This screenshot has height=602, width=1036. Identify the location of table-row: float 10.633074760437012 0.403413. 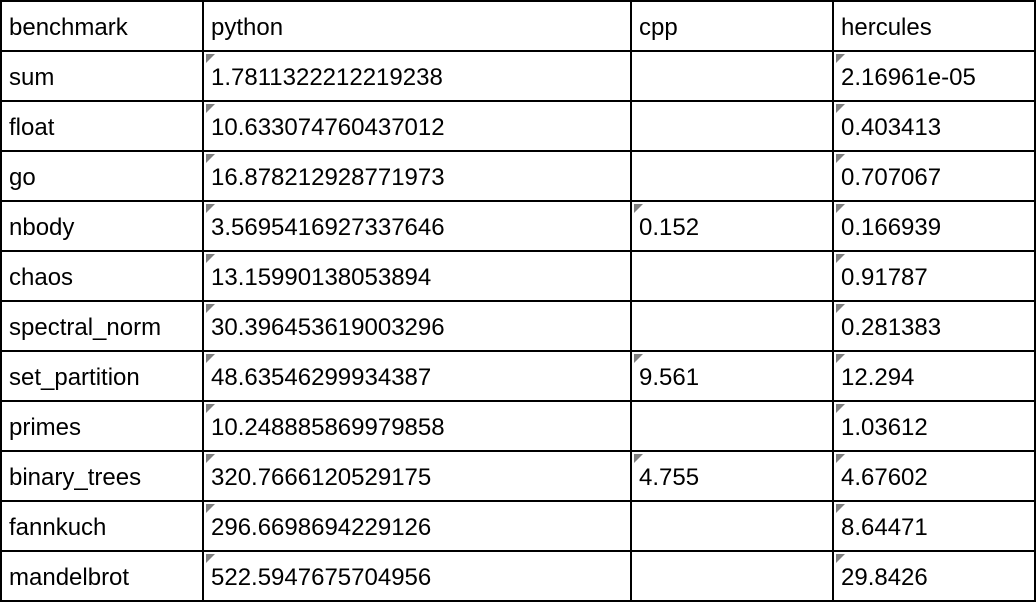
(518, 126).